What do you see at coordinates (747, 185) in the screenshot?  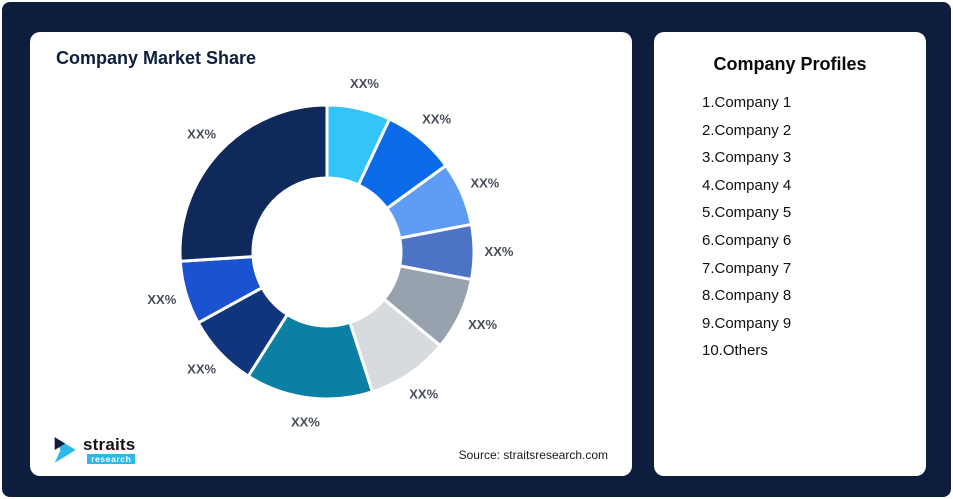 I see `company-list-item: 4.Company 4` at bounding box center [747, 185].